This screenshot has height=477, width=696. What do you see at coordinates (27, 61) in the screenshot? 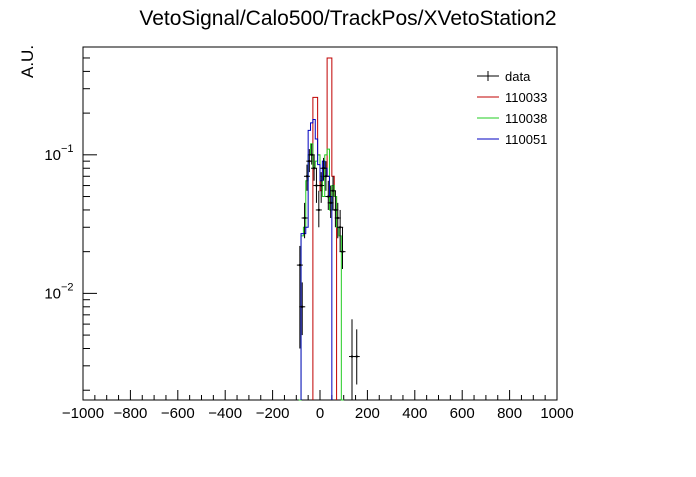
I see `y-axis-label: A.U.` at bounding box center [27, 61].